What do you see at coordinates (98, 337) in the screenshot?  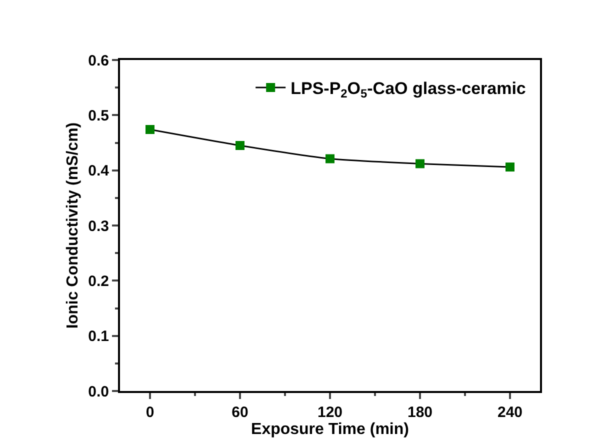 I see `y-tick-label: 0.1` at bounding box center [98, 337].